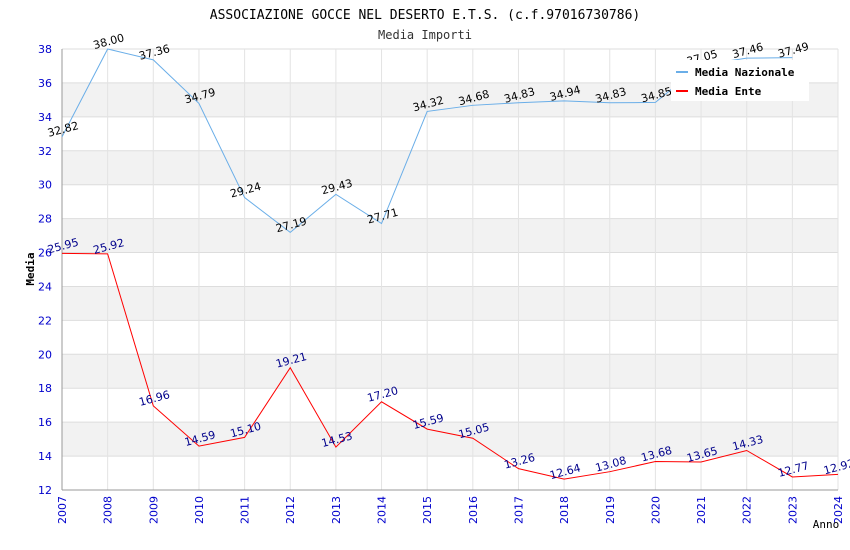  I want to click on y-tick-label: 18, so click(45, 388).